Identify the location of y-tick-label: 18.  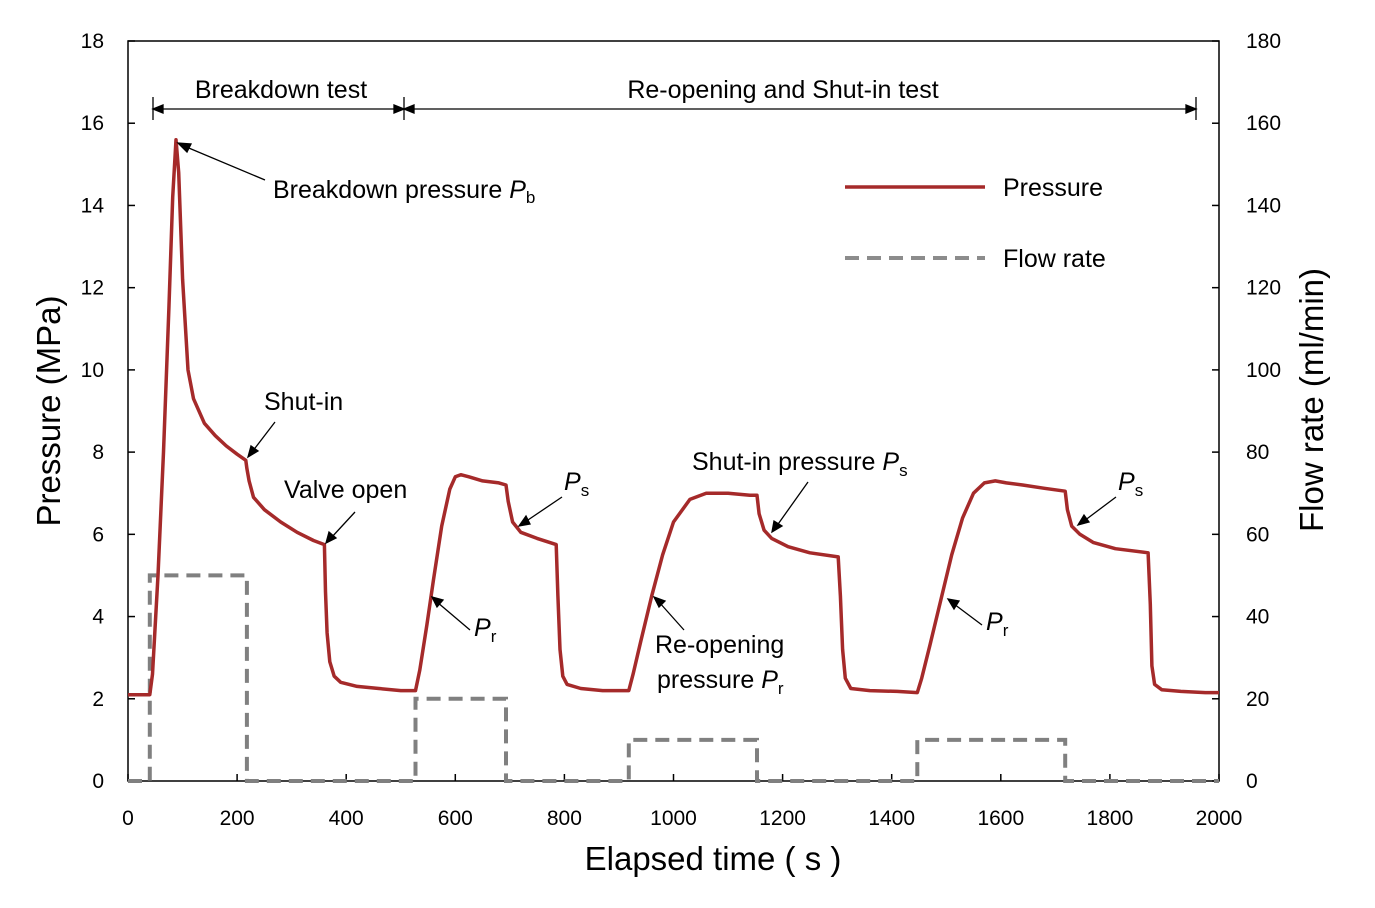
(92, 41).